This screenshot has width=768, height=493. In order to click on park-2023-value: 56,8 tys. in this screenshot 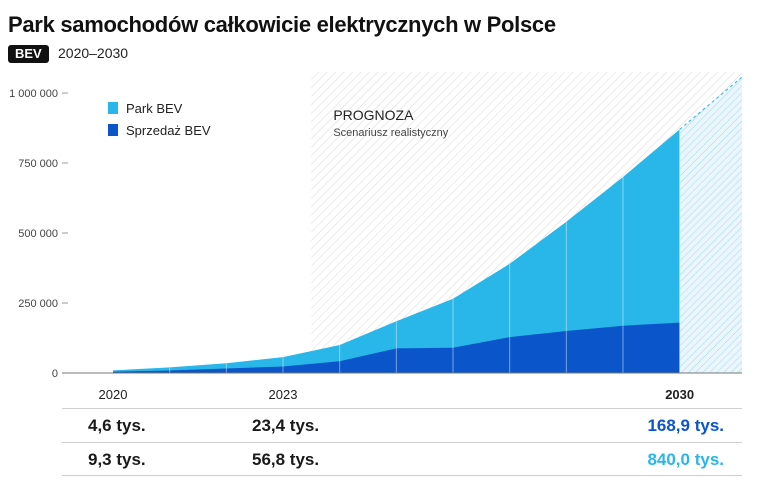, I will do `click(286, 459)`.